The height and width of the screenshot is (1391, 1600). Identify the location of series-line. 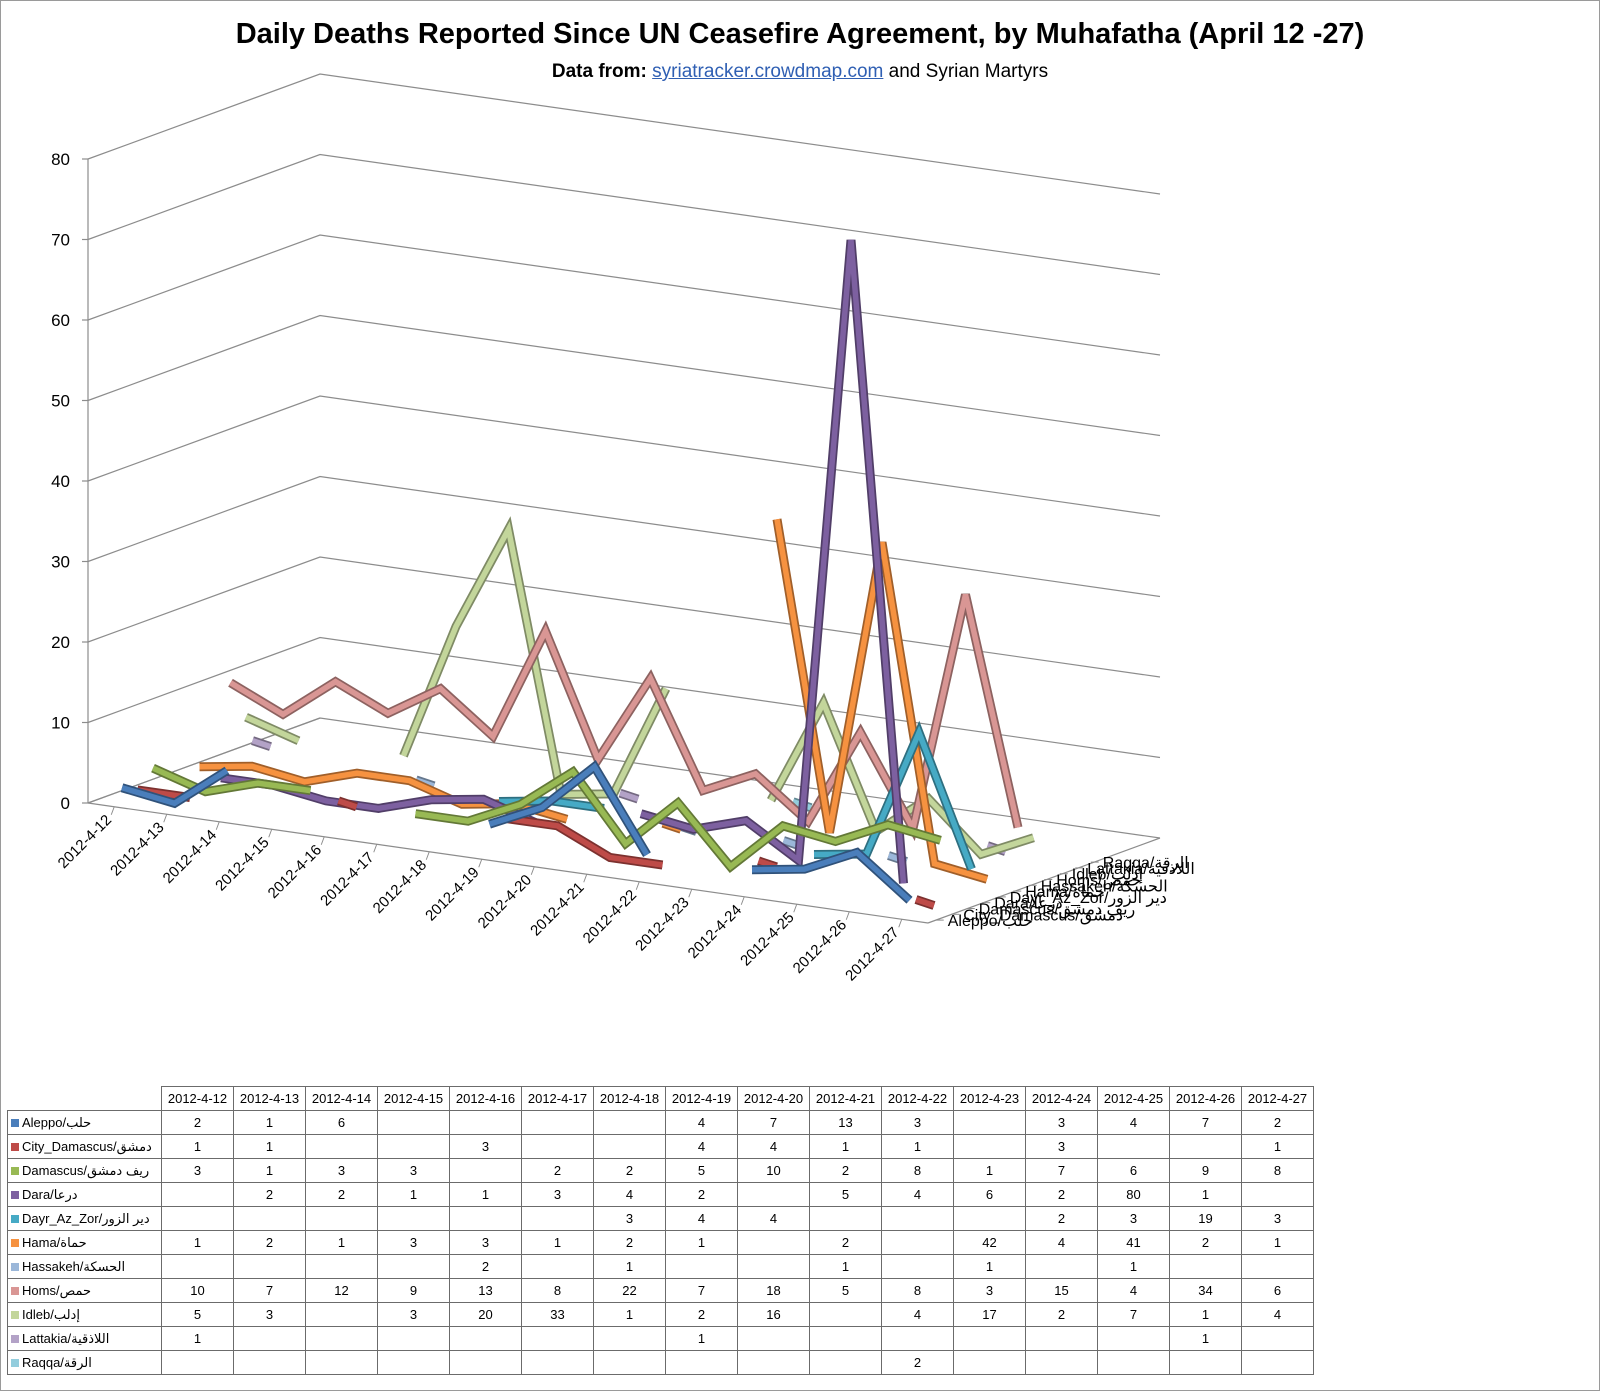
(546, 818).